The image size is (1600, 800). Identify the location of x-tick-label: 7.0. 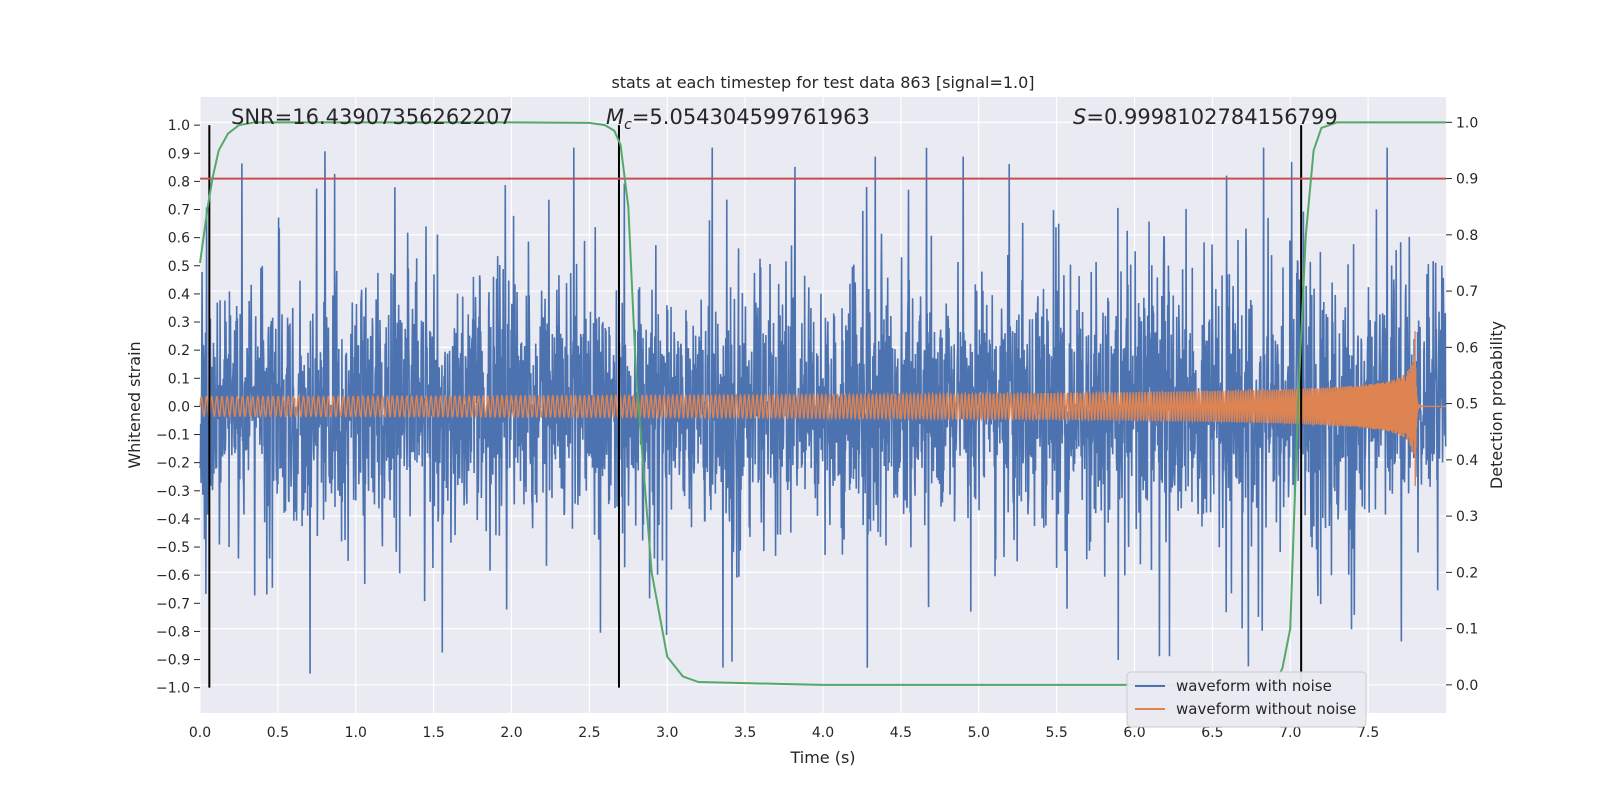
(1290, 733).